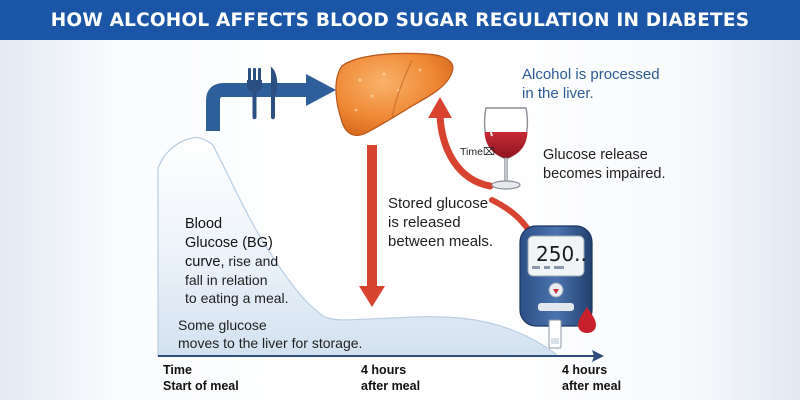 Image resolution: width=800 pixels, height=400 pixels. What do you see at coordinates (372, 296) in the screenshot?
I see `liver-release-arrowhead` at bounding box center [372, 296].